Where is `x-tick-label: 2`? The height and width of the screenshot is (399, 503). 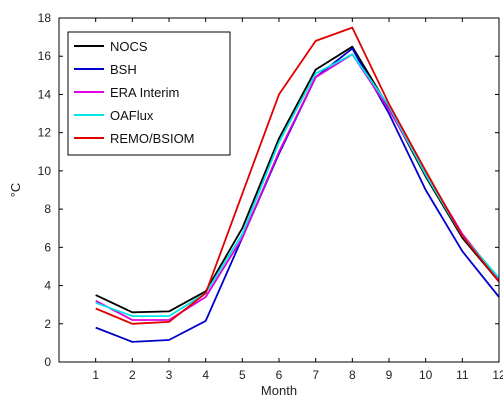 x-tick-label: 2 is located at coordinates (132, 375).